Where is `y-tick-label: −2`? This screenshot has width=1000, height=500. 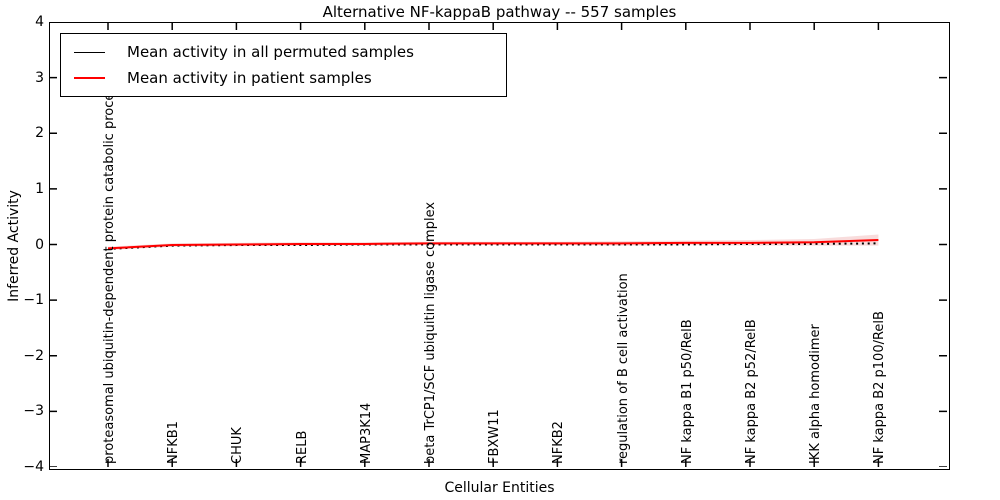
y-tick-label: −2 is located at coordinates (33, 355).